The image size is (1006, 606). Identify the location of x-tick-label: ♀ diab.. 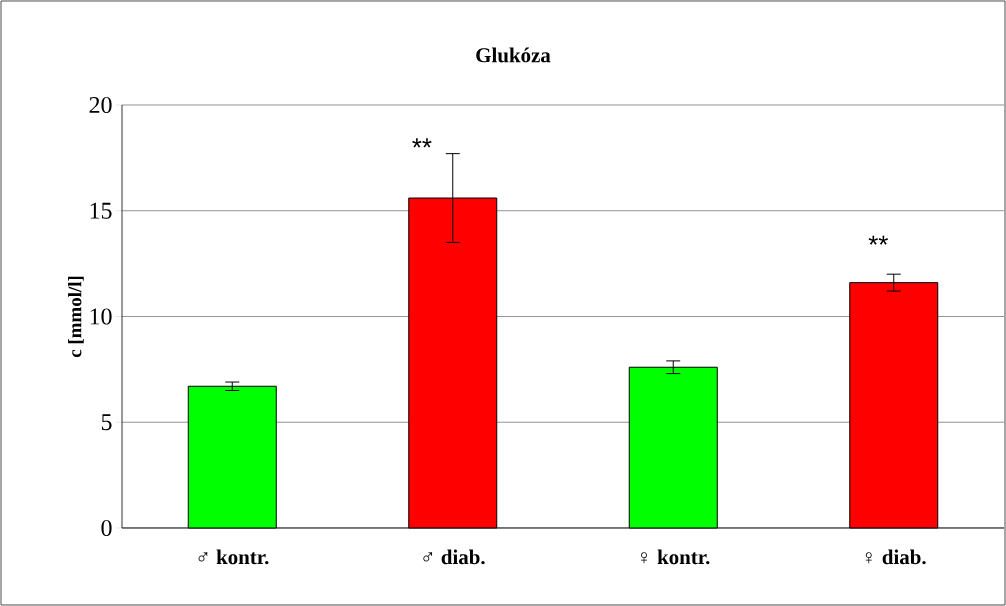
(895, 557).